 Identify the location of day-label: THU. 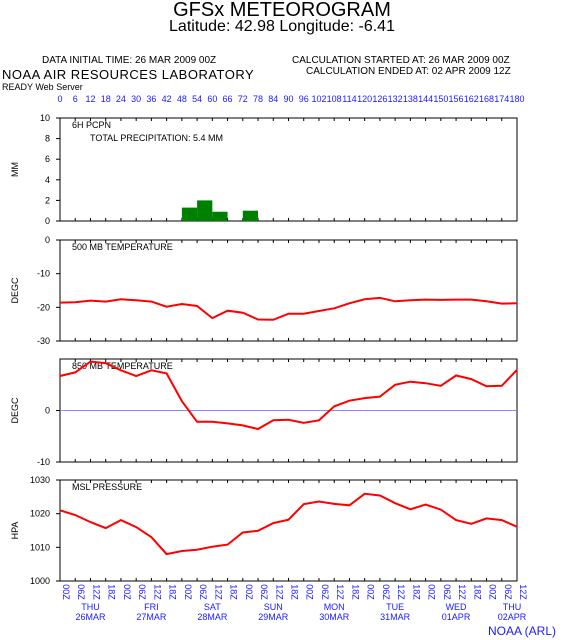
(90, 607).